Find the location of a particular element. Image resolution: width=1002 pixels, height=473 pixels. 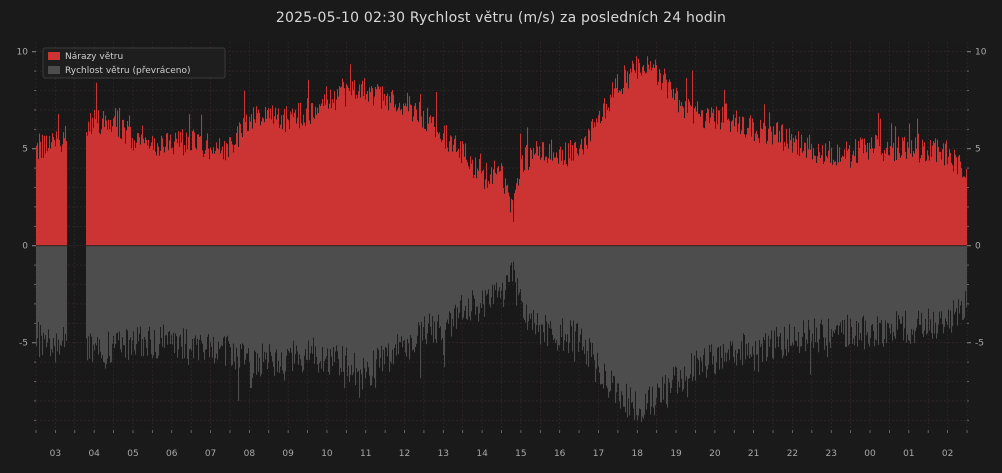

x-tick-label: 01 is located at coordinates (908, 454).